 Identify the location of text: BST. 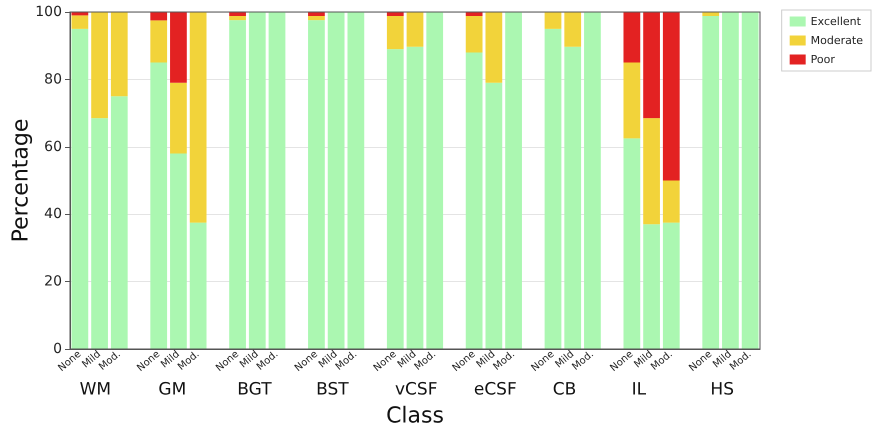
(333, 390).